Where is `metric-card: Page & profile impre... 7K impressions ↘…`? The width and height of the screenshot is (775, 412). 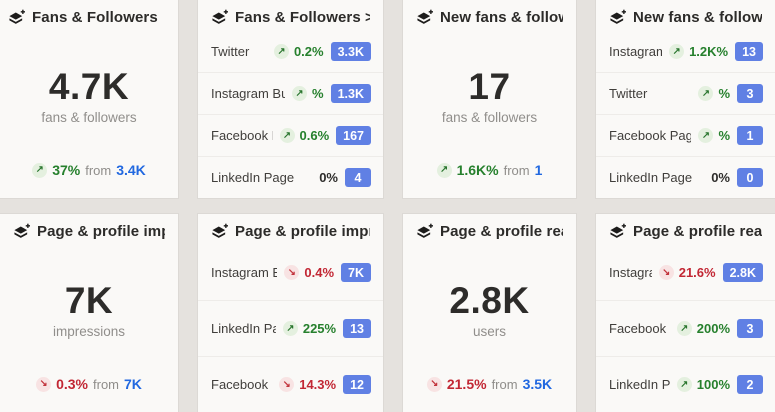 metric-card: Page & profile impre... 7K impressions ↘… is located at coordinates (89, 313).